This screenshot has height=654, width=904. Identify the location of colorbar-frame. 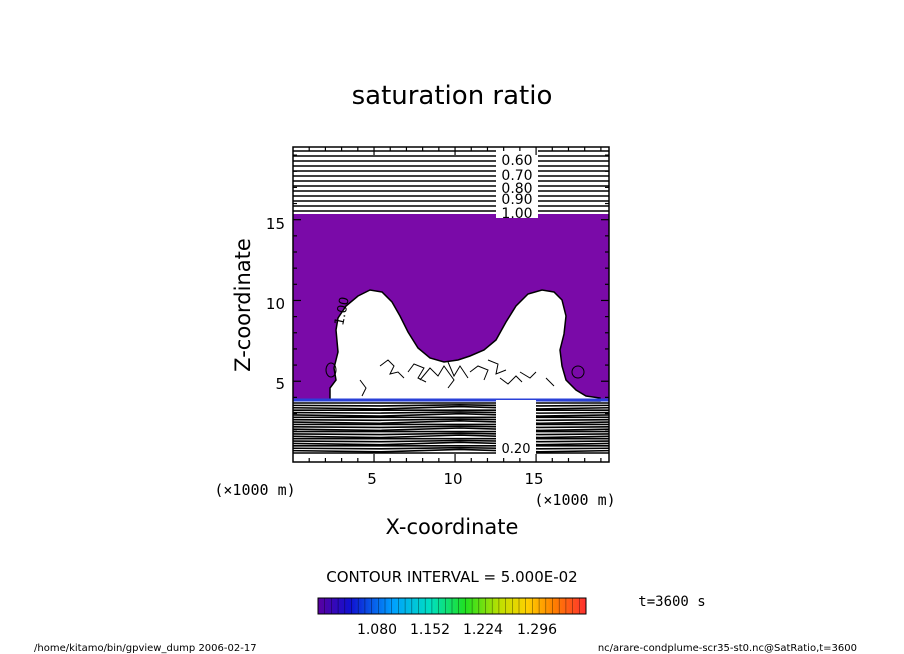
(452, 606).